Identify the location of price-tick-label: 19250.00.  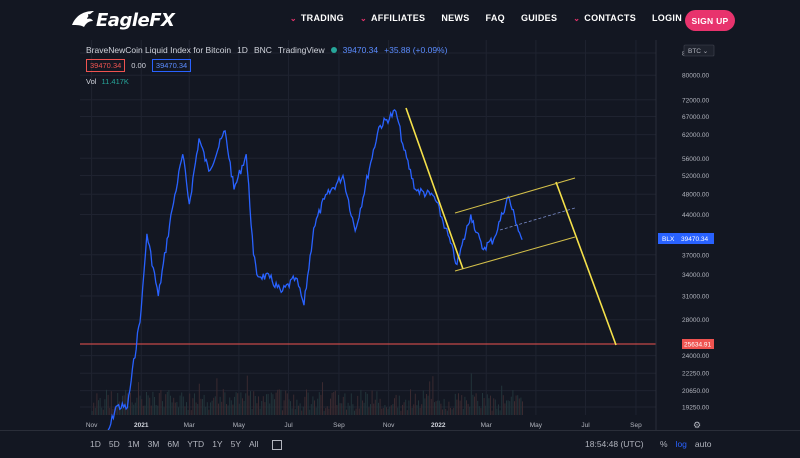
(695, 407).